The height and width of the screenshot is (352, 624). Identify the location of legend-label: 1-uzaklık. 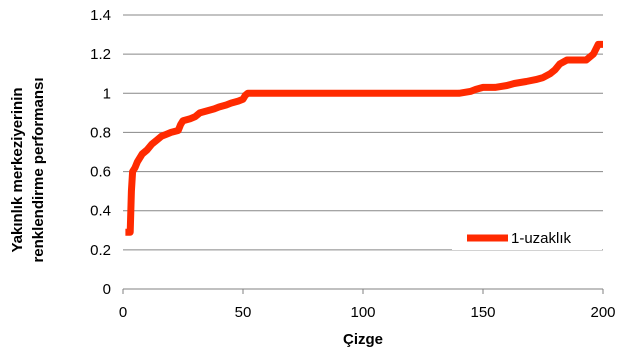
(541, 238).